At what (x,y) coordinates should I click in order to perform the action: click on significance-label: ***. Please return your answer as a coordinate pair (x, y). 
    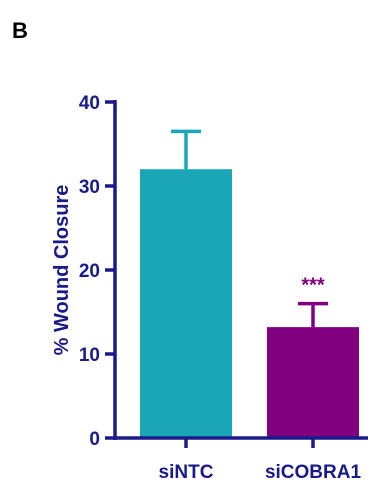
    Looking at the image, I should click on (313, 286).